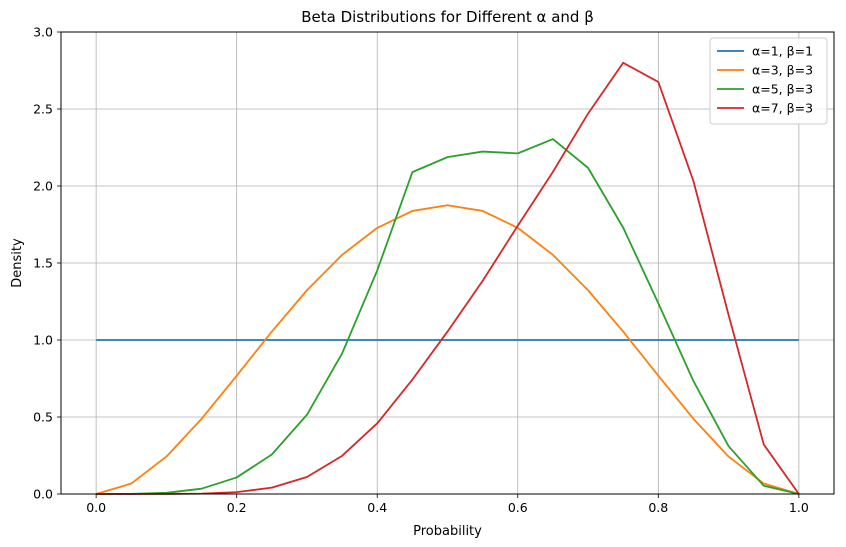 This screenshot has width=846, height=547. I want to click on legend-label: α=5, β=3, so click(782, 89).